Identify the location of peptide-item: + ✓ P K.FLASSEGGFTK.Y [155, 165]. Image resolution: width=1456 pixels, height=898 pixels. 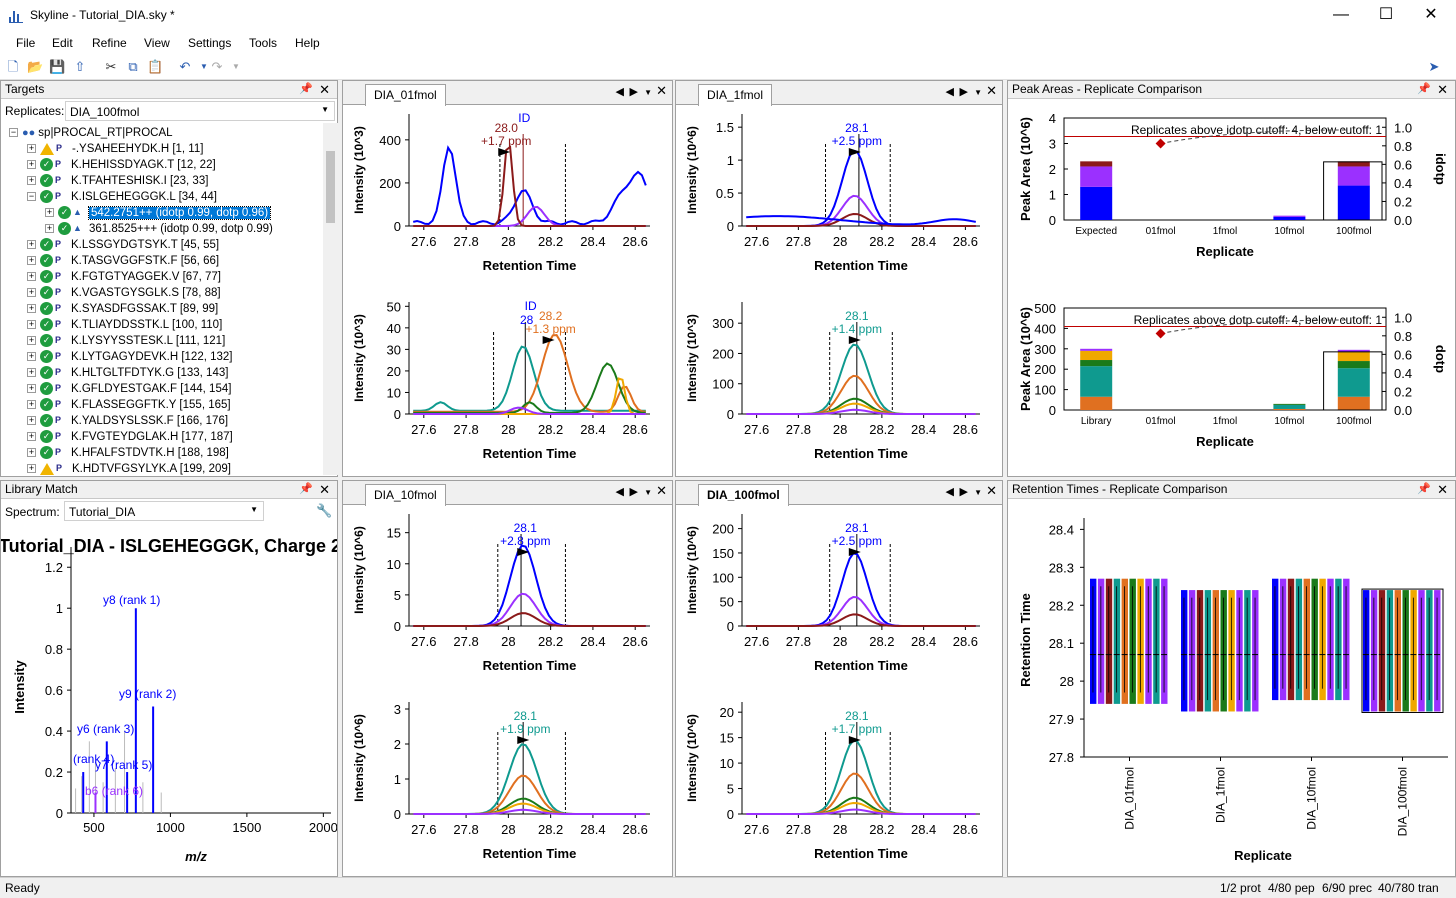
(129, 405).